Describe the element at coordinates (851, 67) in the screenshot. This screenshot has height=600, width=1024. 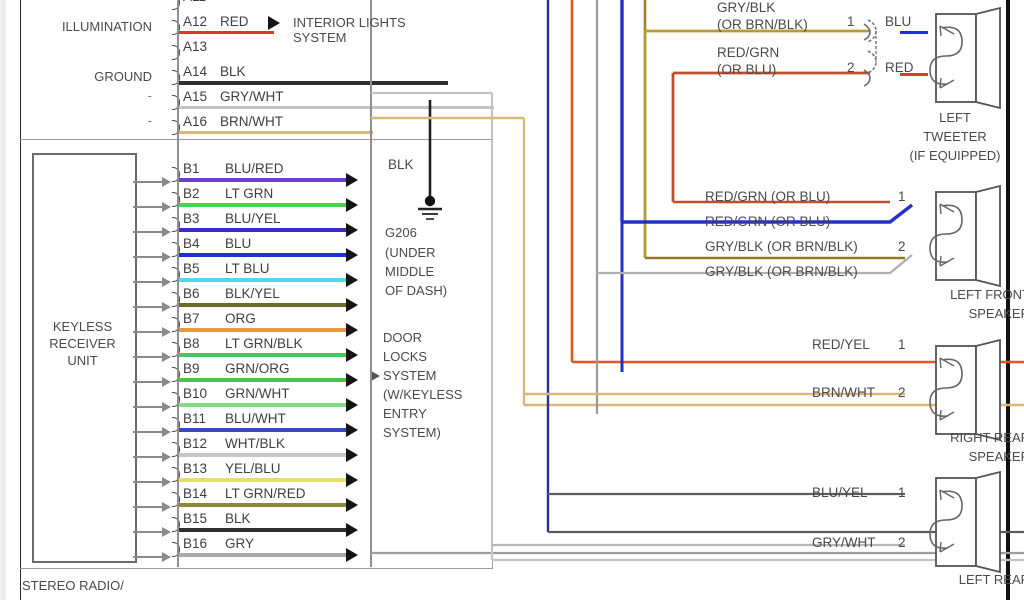
I see `tweeter-t2-number: 2` at that location.